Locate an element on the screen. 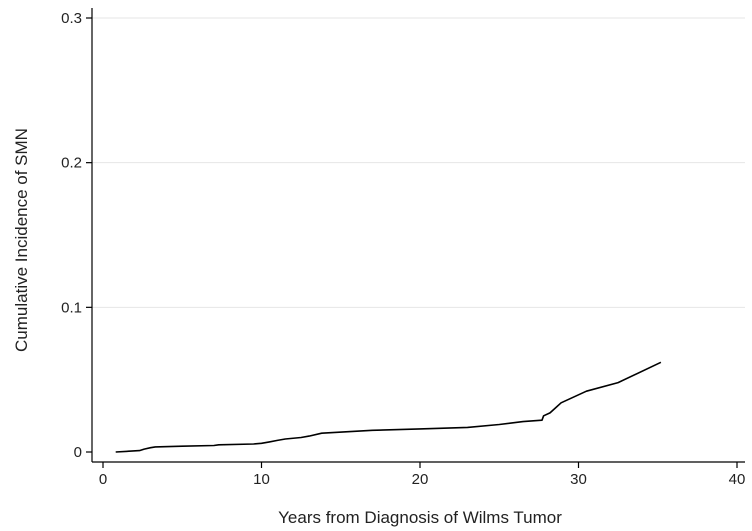 This screenshot has height=531, width=752. y-axis-label: Cumulative Incidence of SMN is located at coordinates (21, 240).